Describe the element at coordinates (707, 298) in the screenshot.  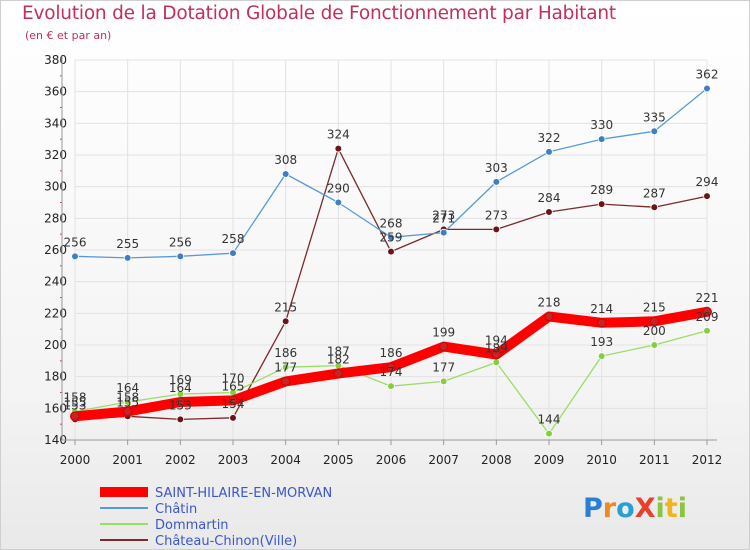
I see `data-label: 221` at that location.